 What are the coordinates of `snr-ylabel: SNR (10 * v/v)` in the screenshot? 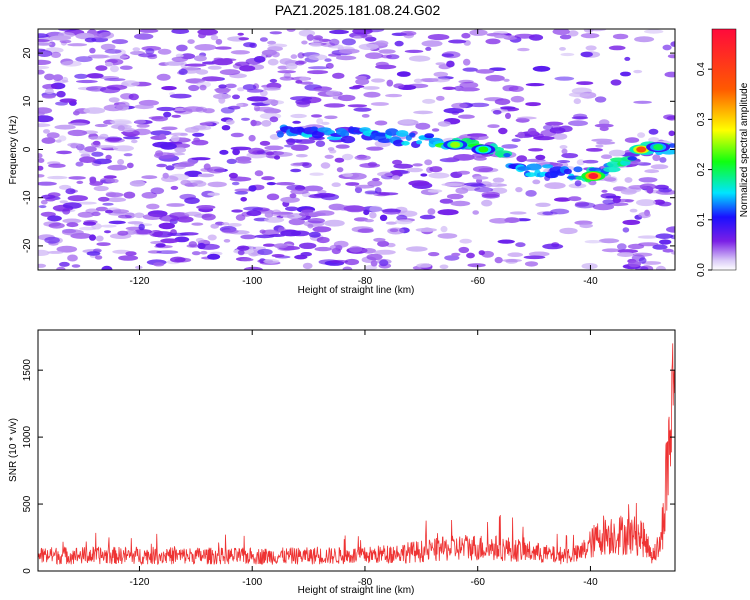 It's located at (13, 450).